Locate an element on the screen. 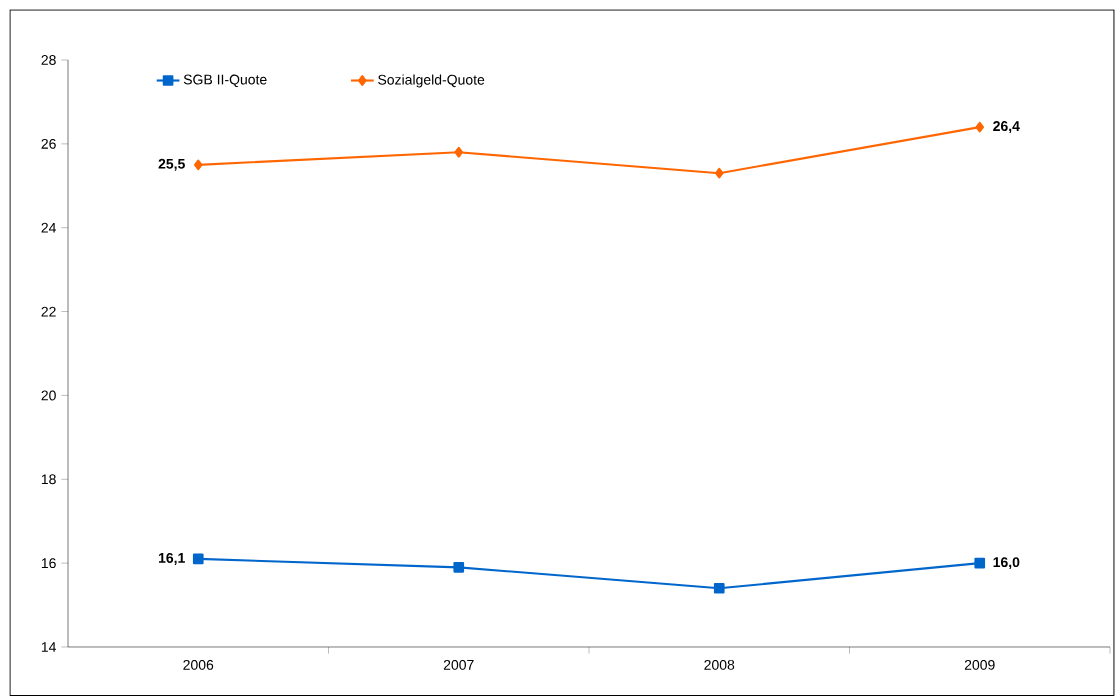  y-tick-label: 24 is located at coordinates (48, 227).